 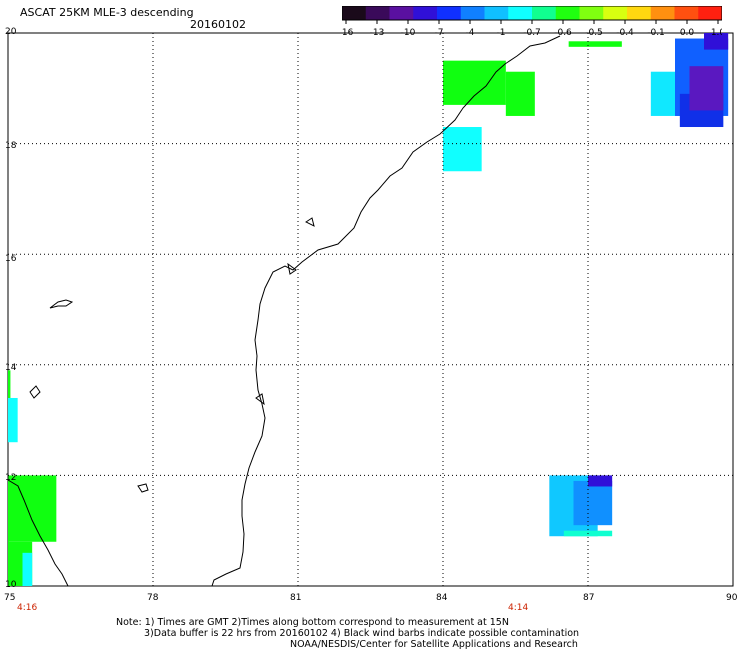 What do you see at coordinates (11, 32) in the screenshot?
I see `lat-label-20: 20` at bounding box center [11, 32].